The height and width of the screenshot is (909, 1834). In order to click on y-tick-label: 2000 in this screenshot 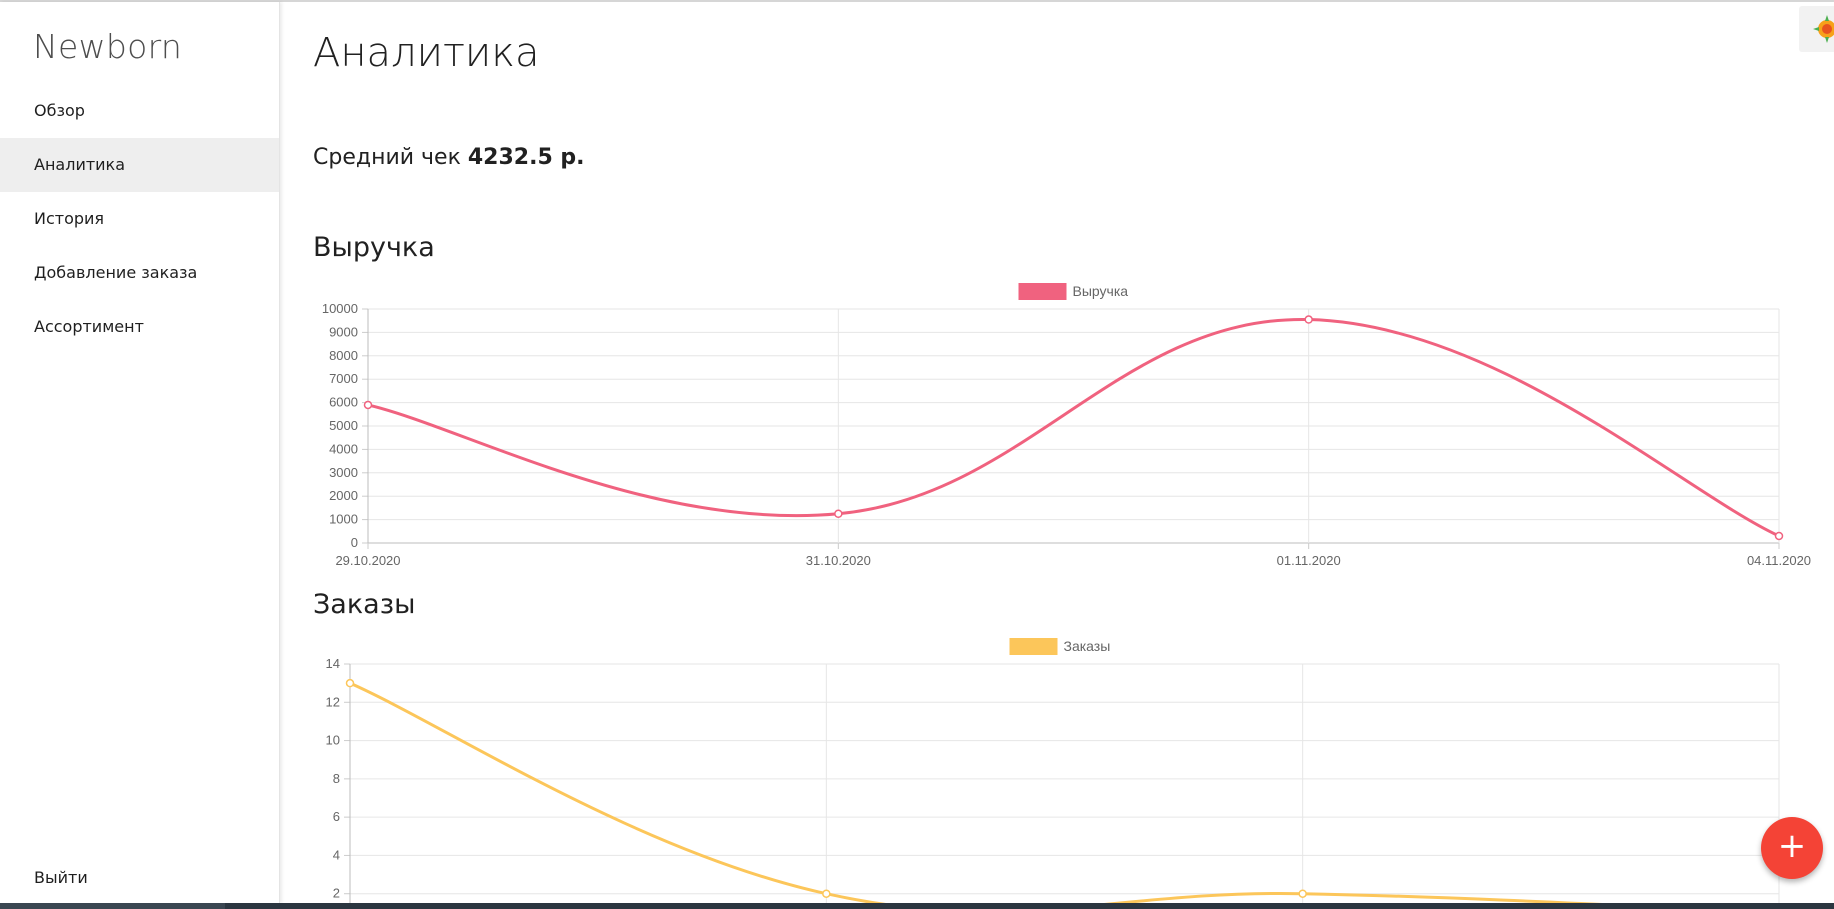, I will do `click(343, 495)`.